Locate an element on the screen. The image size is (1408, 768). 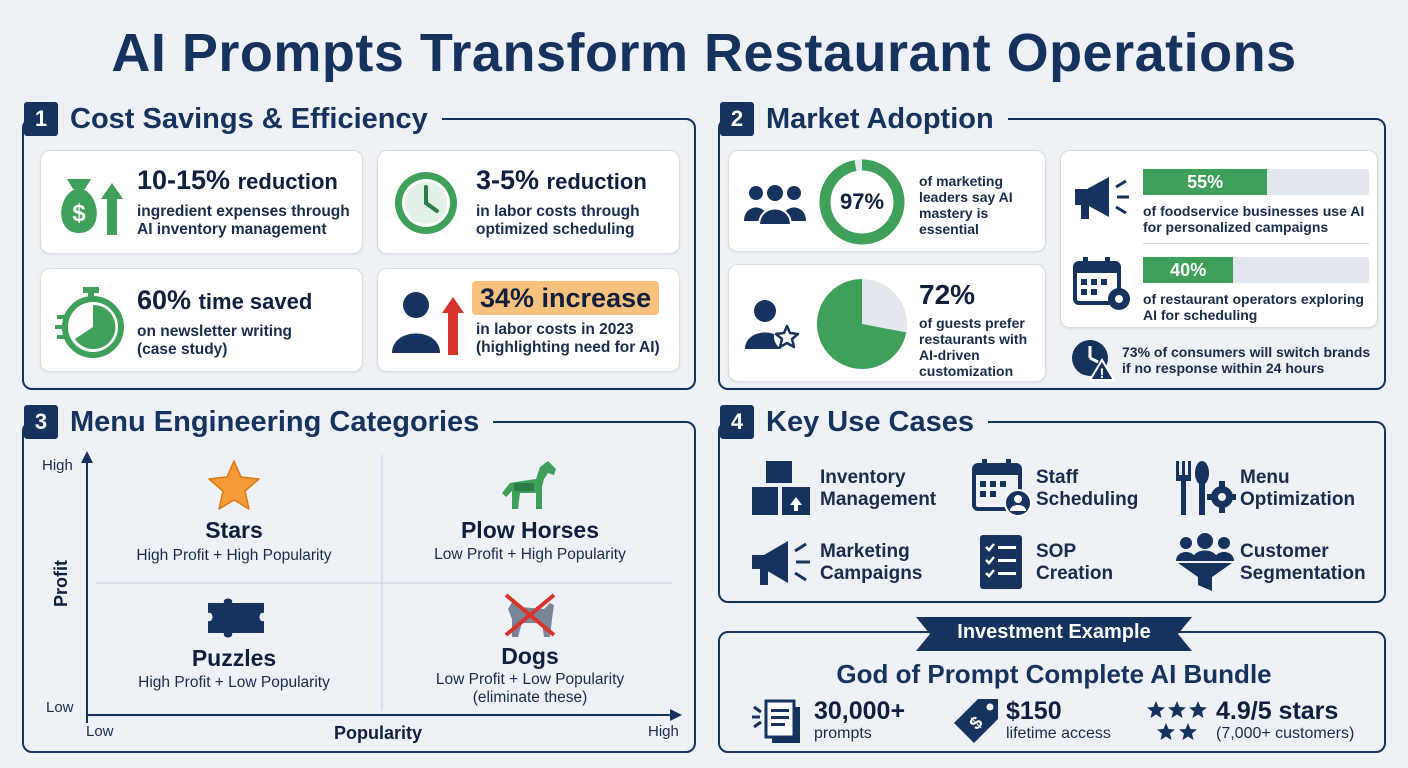
use-case-label: Management is located at coordinates (878, 499).